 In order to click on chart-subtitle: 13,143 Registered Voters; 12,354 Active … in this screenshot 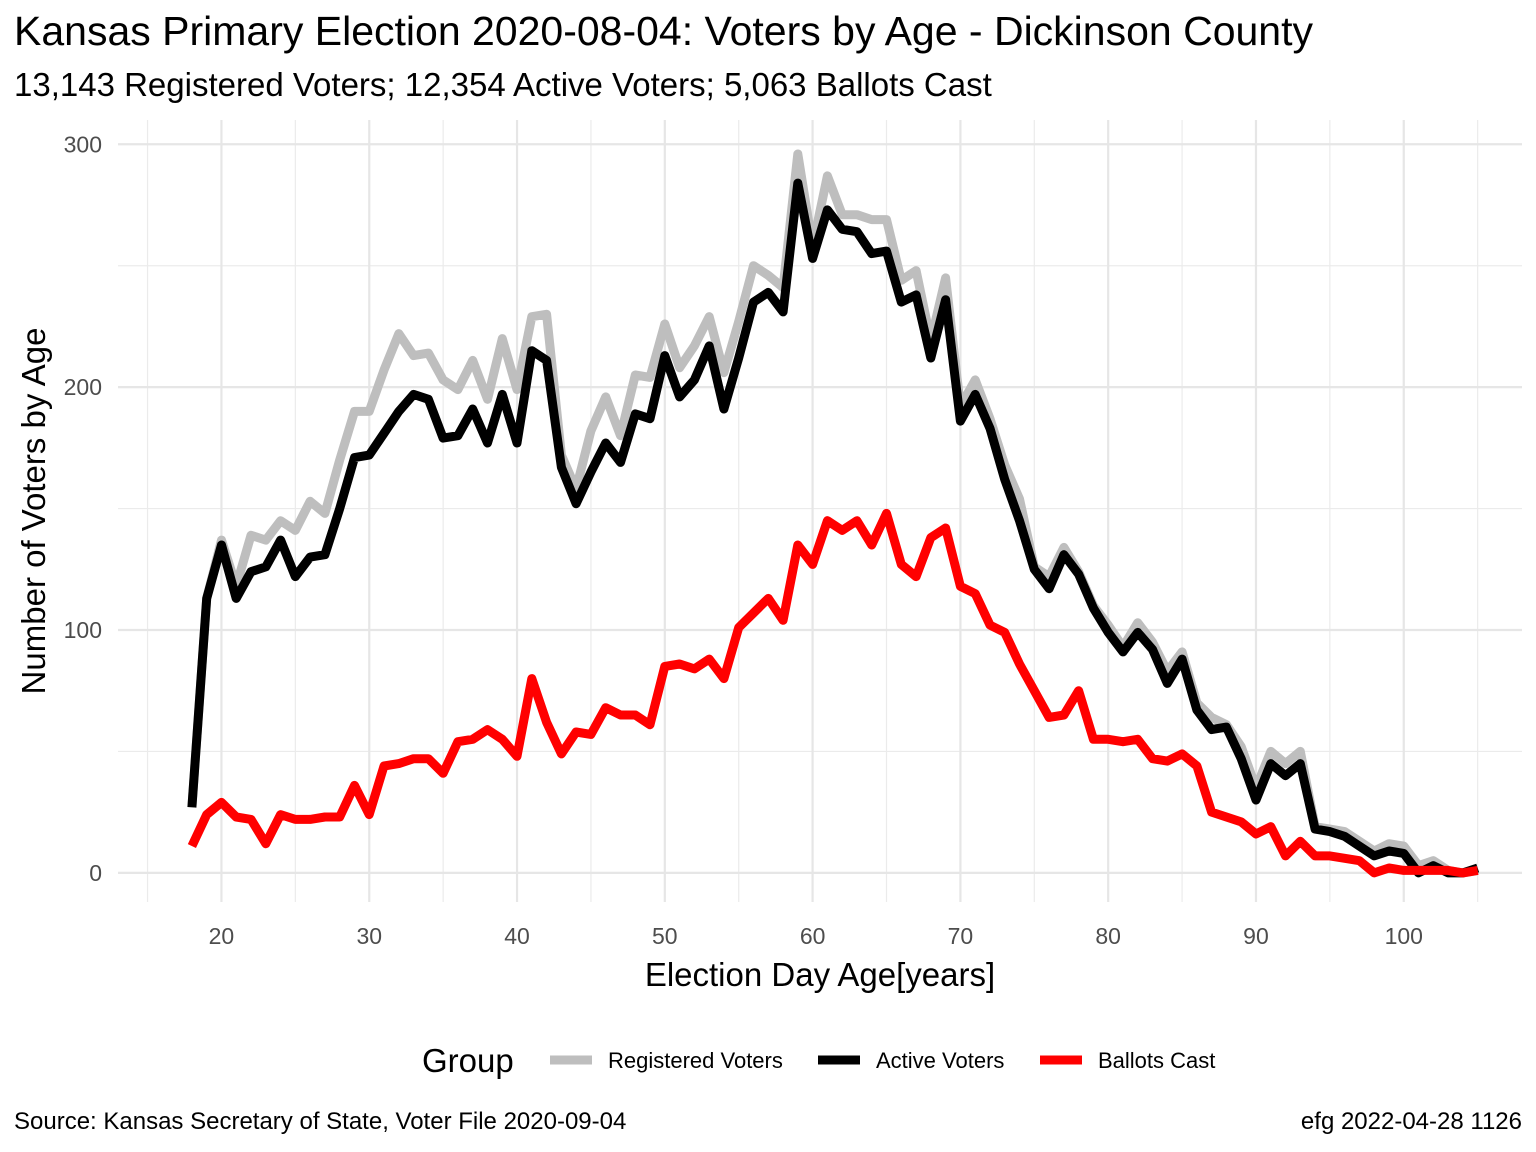, I will do `click(503, 84)`.